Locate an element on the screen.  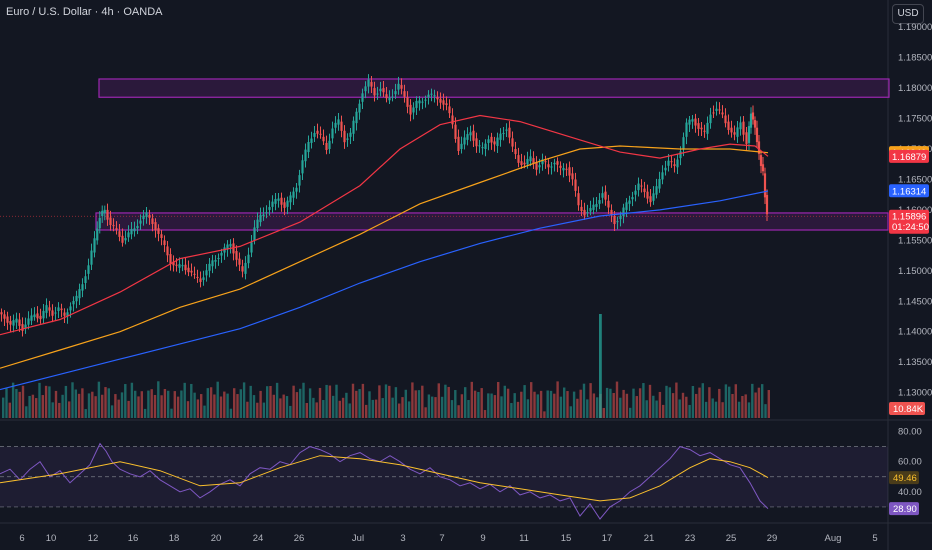
support-zone is located at coordinates (492, 221).